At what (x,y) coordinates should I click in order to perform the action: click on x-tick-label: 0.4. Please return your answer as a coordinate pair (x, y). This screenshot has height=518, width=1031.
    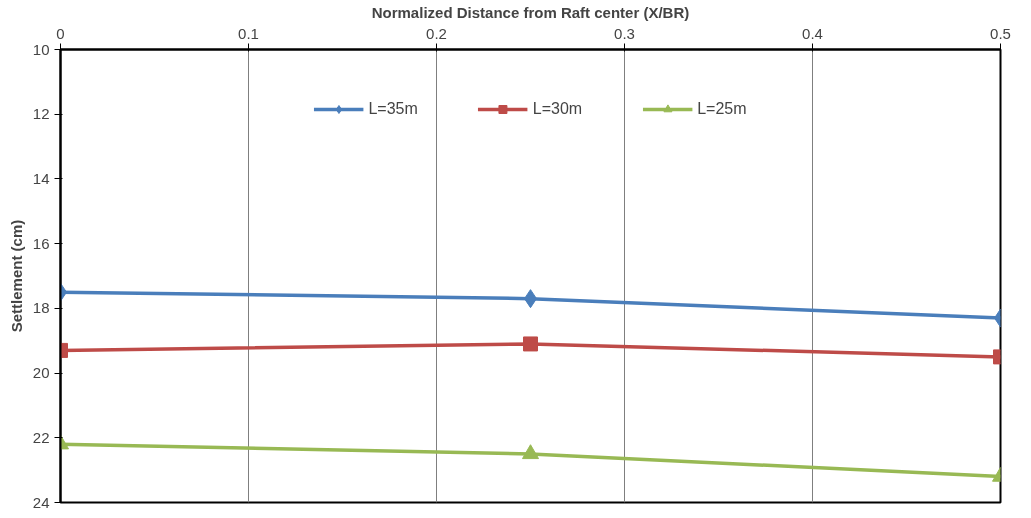
    Looking at the image, I should click on (812, 33).